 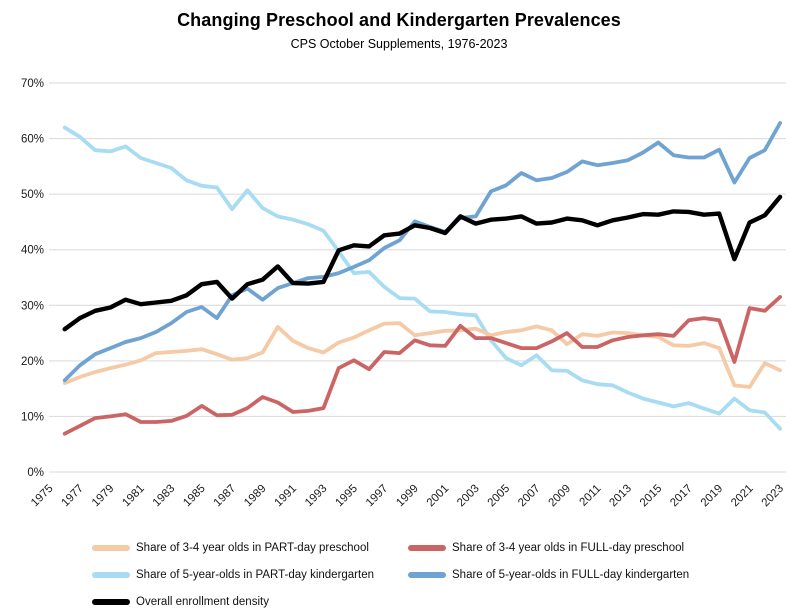 What do you see at coordinates (202, 602) in the screenshot?
I see `legend-label: Overall enrollment density` at bounding box center [202, 602].